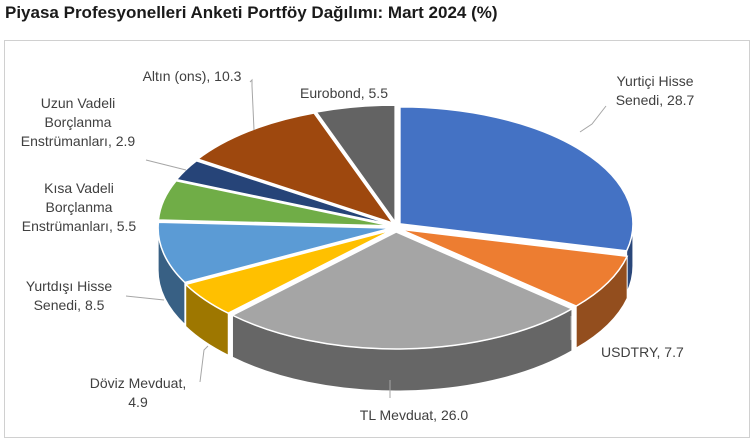 The height and width of the screenshot is (443, 756). What do you see at coordinates (78, 141) in the screenshot?
I see `data-label-line: Enstrümanları, 2.9` at bounding box center [78, 141].